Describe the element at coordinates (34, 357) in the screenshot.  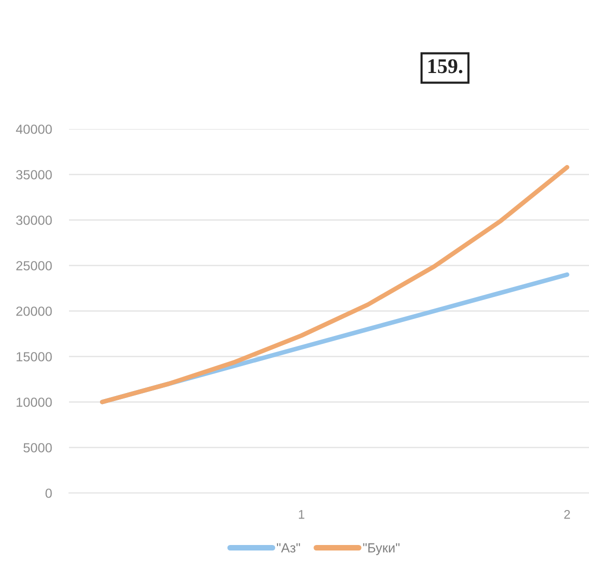
I see `y-tick-label: 15000` at that location.